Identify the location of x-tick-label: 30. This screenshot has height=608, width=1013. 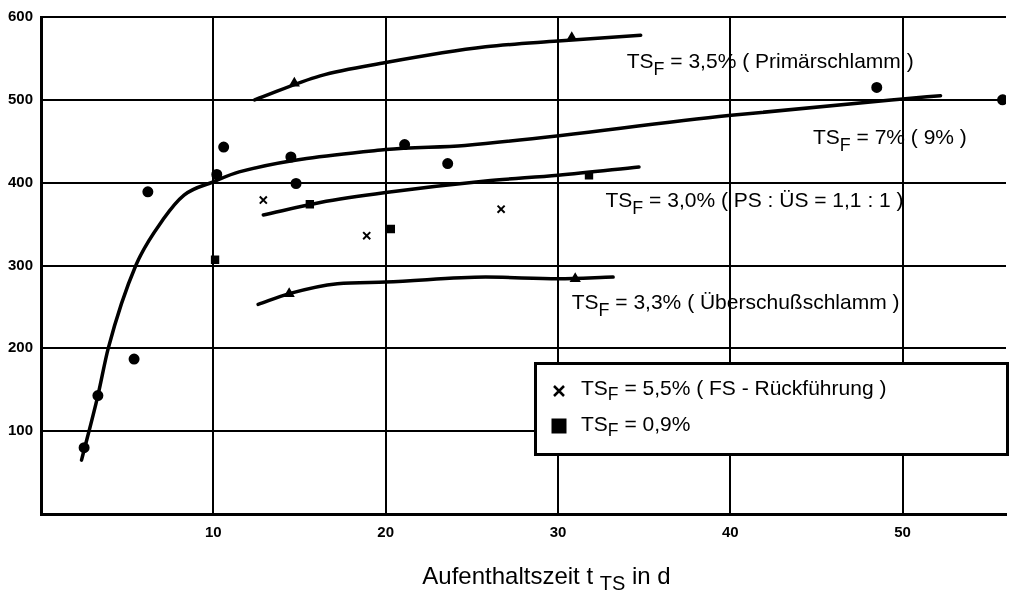
(558, 532).